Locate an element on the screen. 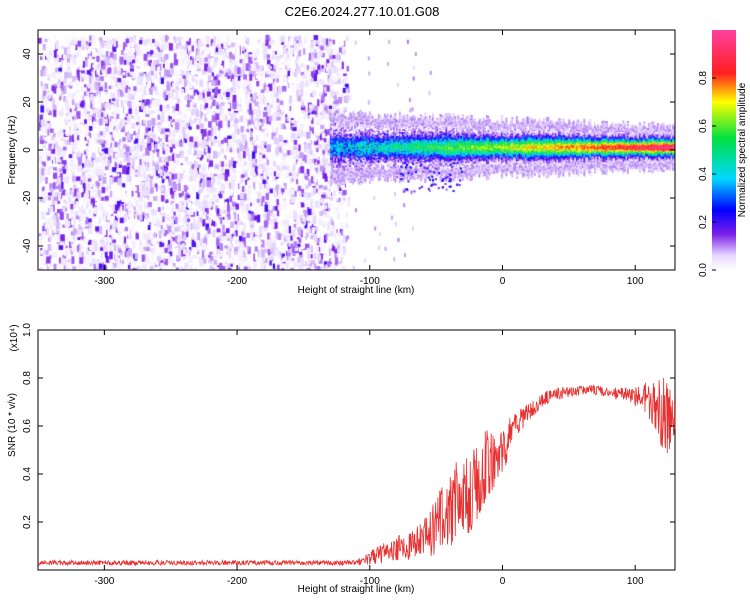 The height and width of the screenshot is (600, 750). colorbar-tick-label: 0.0 is located at coordinates (703, 270).